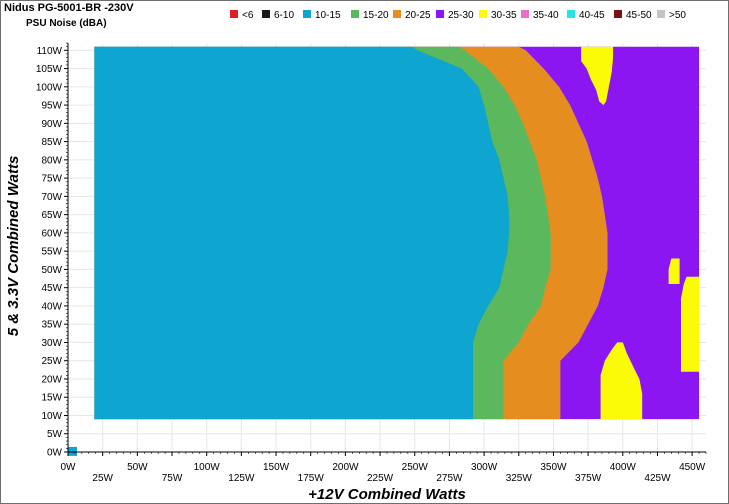 The image size is (729, 504). Describe the element at coordinates (380, 478) in the screenshot. I see `x-tick-label: 225W` at that location.